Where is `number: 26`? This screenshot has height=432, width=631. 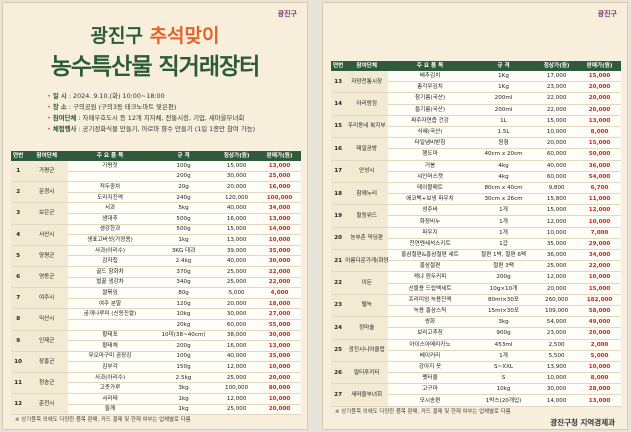
number: 26 is located at coordinates (338, 373).